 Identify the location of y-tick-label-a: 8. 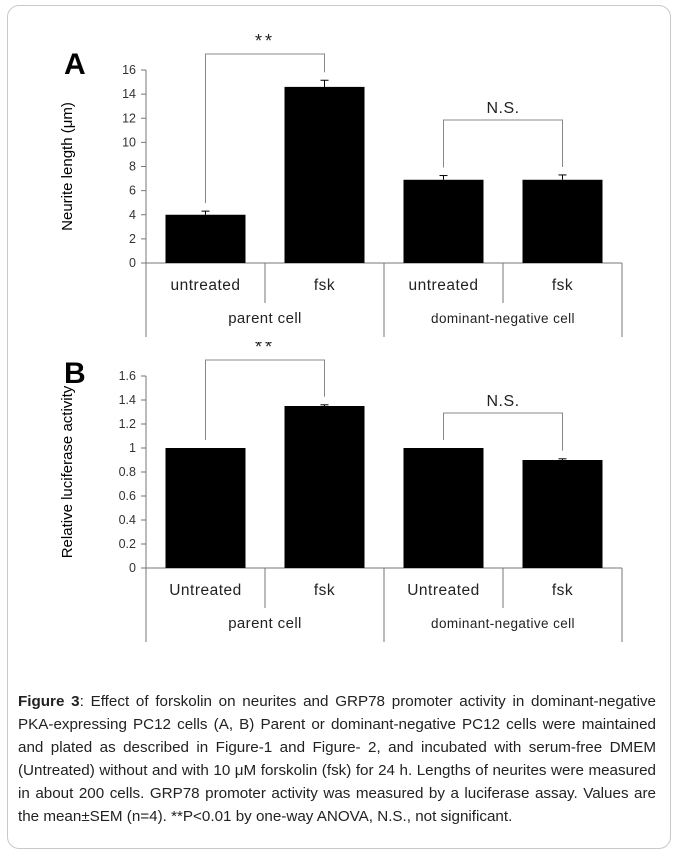
(132, 167).